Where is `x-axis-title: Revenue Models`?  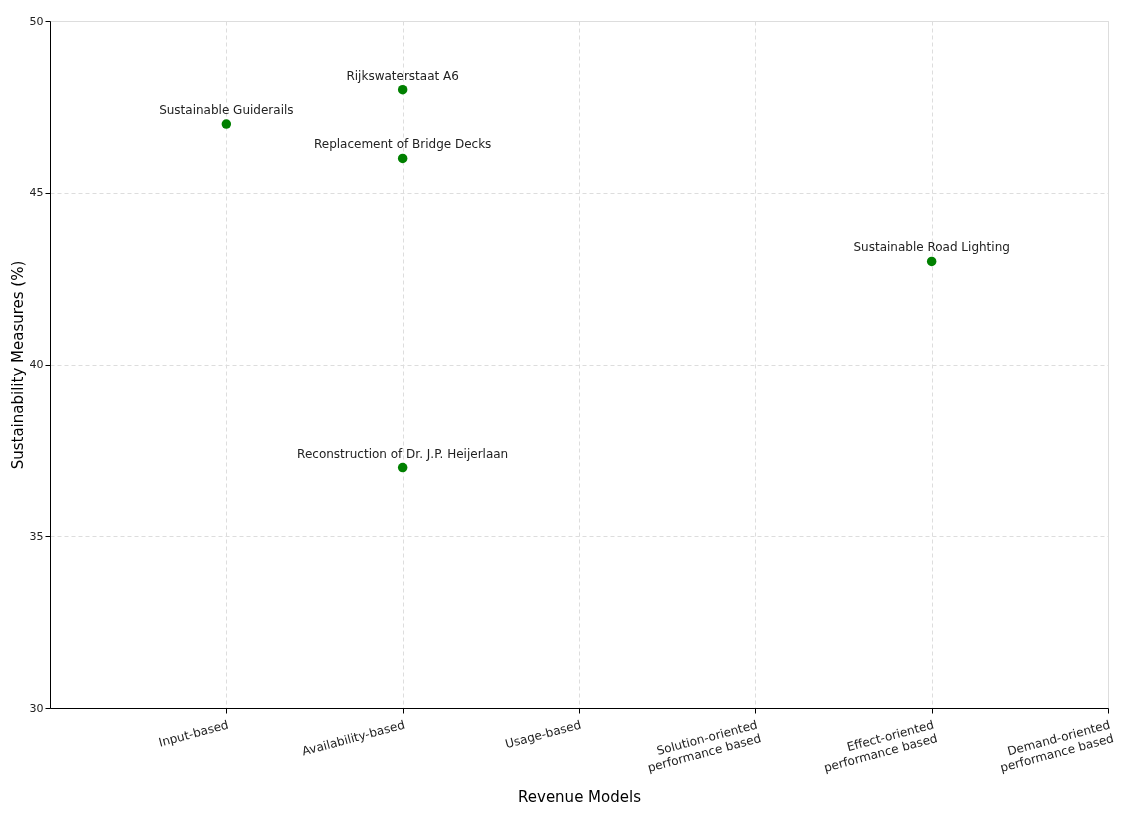 x-axis-title: Revenue Models is located at coordinates (580, 796).